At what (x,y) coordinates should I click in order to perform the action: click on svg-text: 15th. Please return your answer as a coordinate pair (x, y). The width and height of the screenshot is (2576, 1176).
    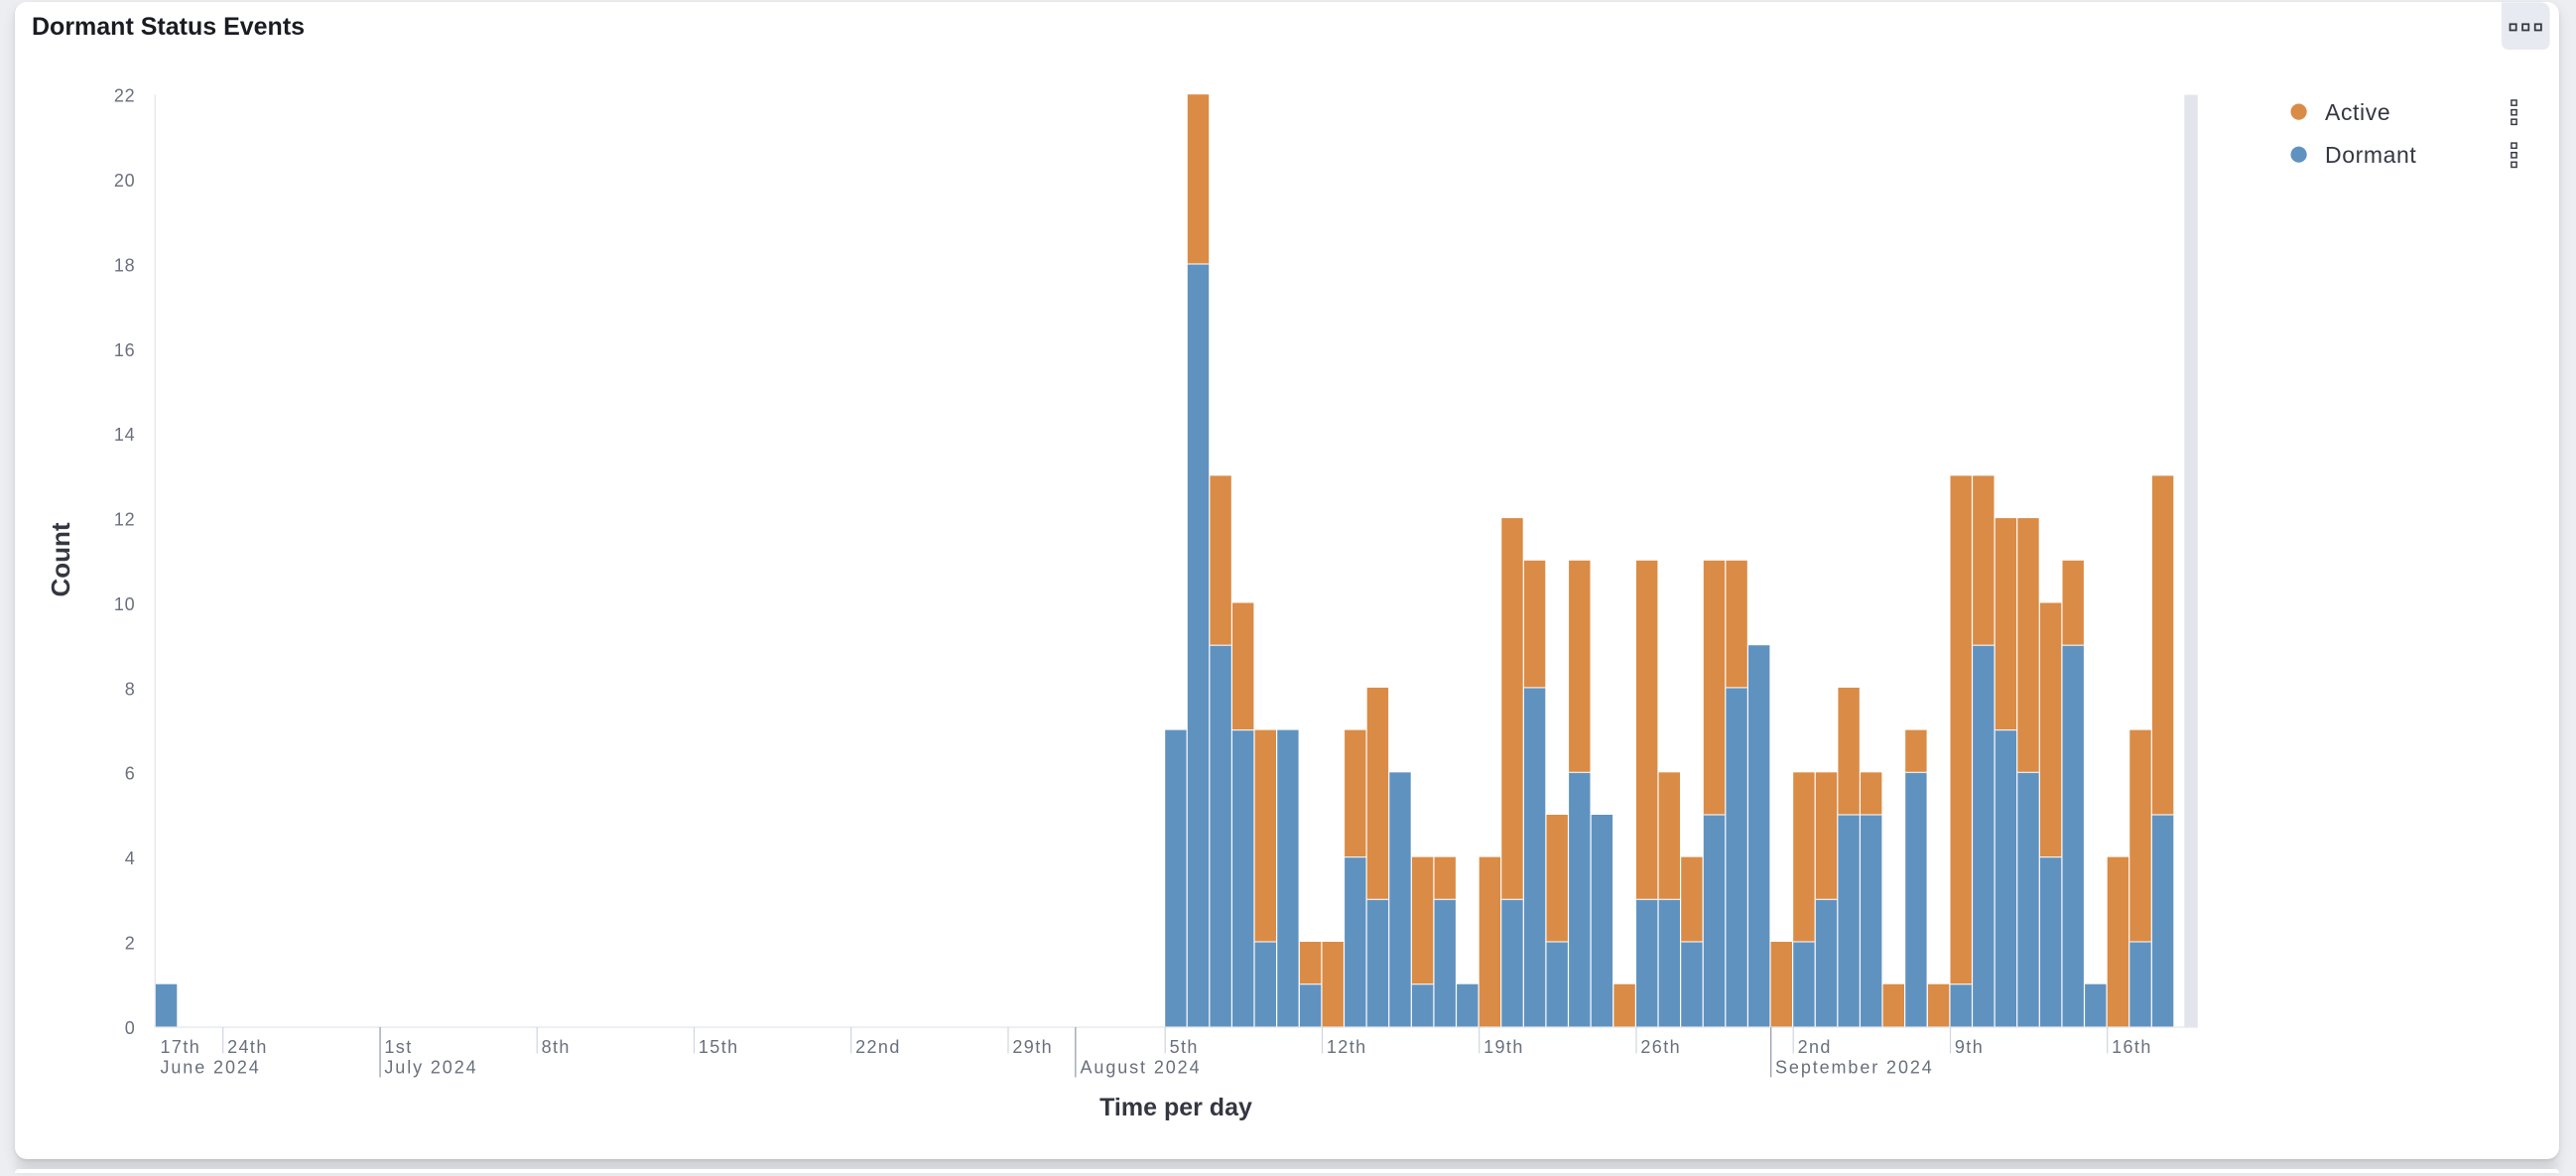
    Looking at the image, I should click on (719, 1047).